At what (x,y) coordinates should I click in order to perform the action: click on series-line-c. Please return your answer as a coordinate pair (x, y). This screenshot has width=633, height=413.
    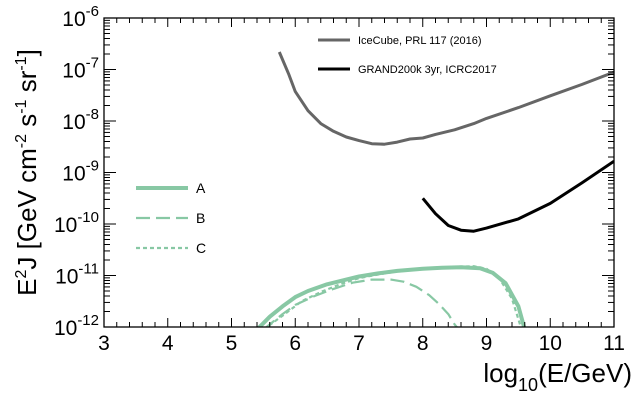
    Looking at the image, I should click on (393, 296).